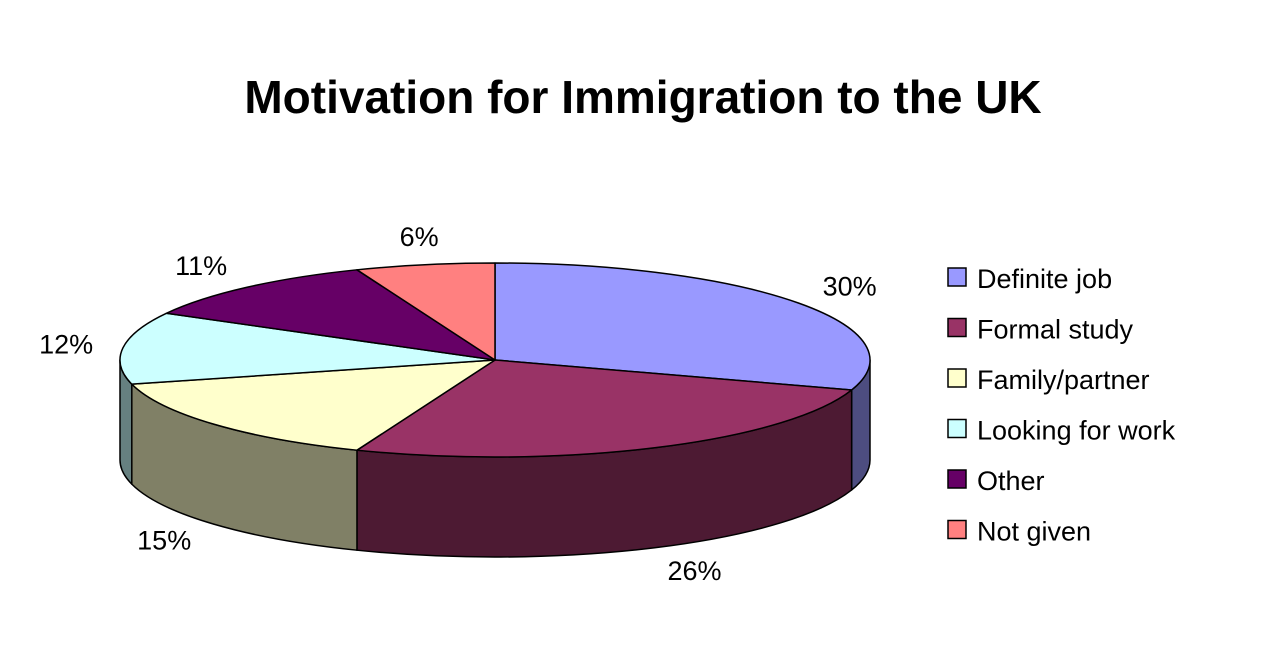  I want to click on legend-label: Not given, so click(1034, 532).